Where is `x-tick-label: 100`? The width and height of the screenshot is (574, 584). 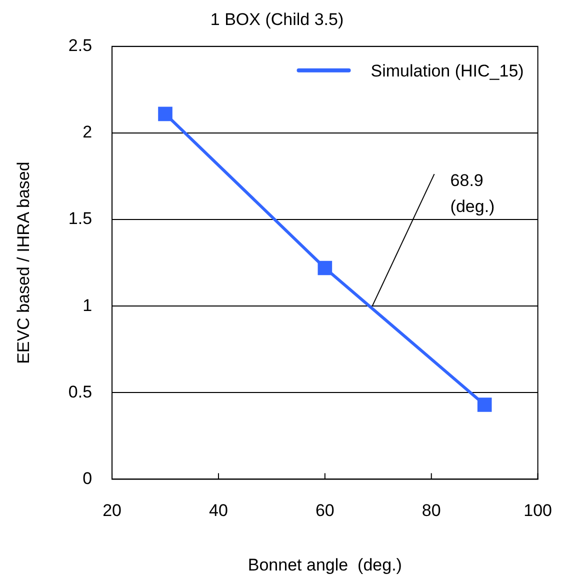 x-tick-label: 100 is located at coordinates (538, 510).